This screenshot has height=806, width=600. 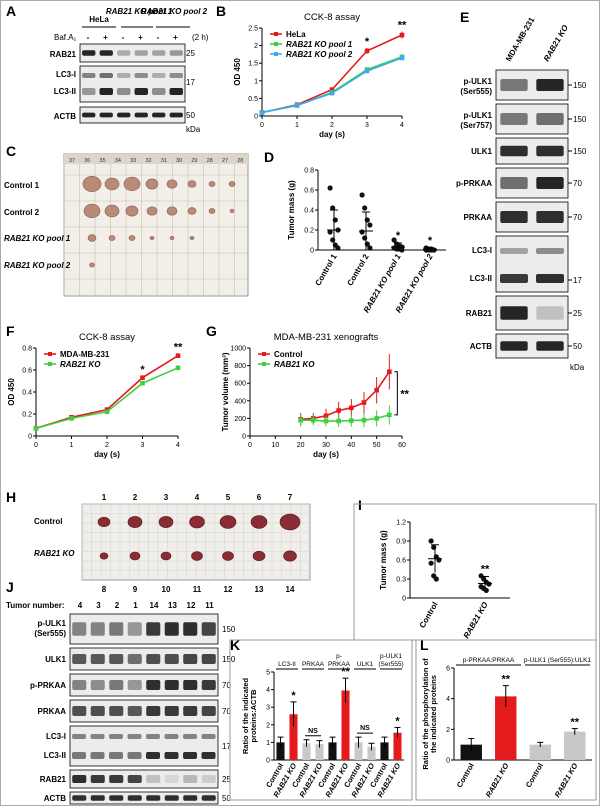 What do you see at coordinates (99, 19) in the screenshot?
I see `blot-a-col-hela: HeLa` at bounding box center [99, 19].